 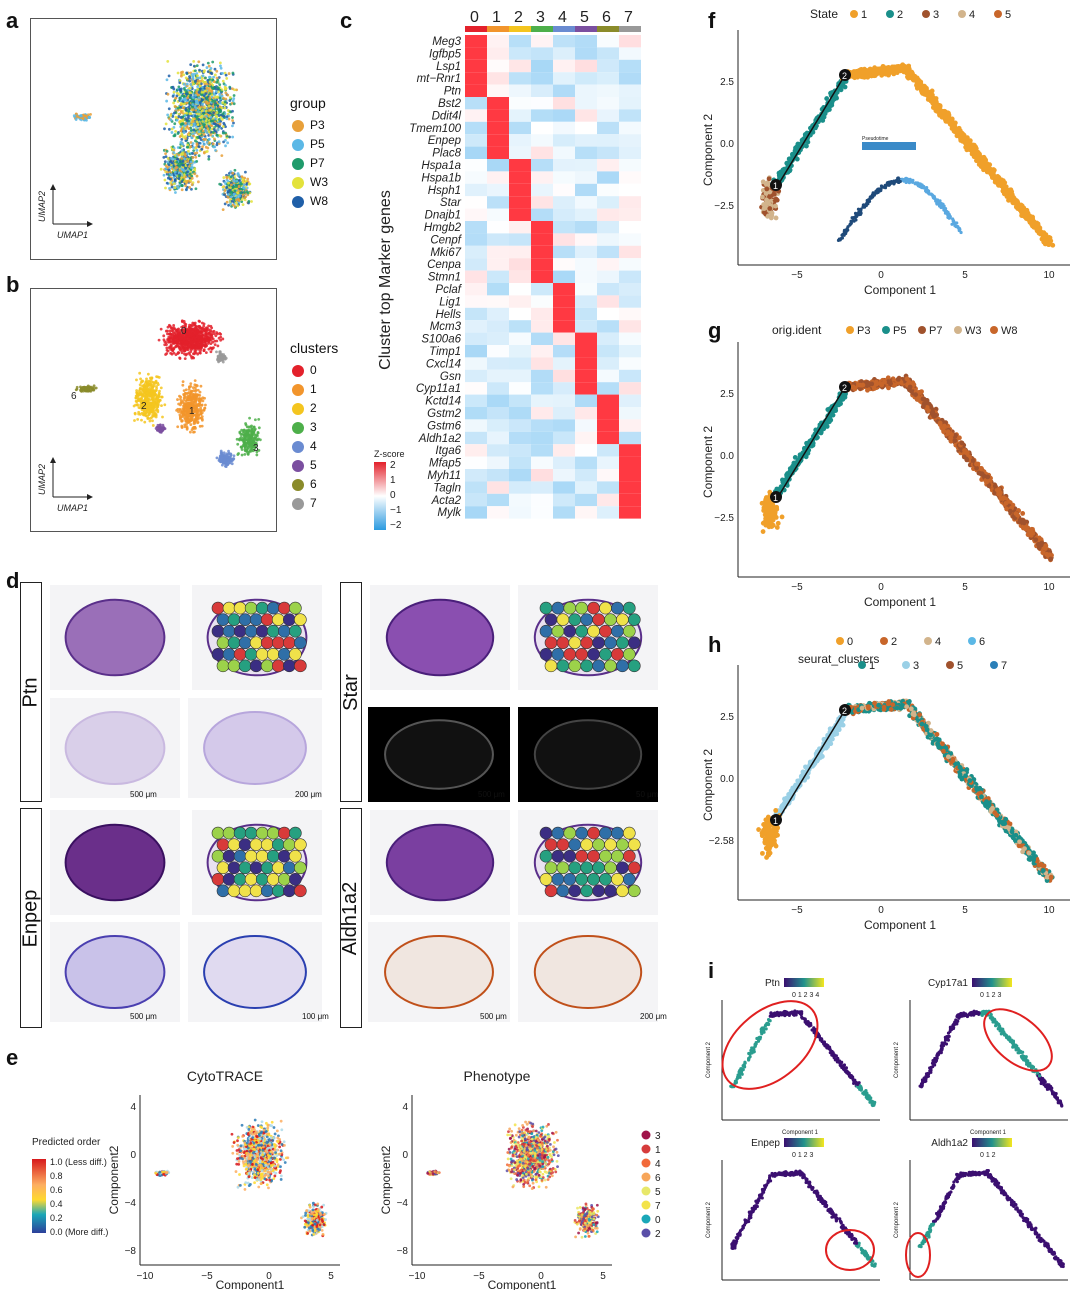 What do you see at coordinates (396, 525) in the screenshot?
I see `zscore-tick: −2` at bounding box center [396, 525].